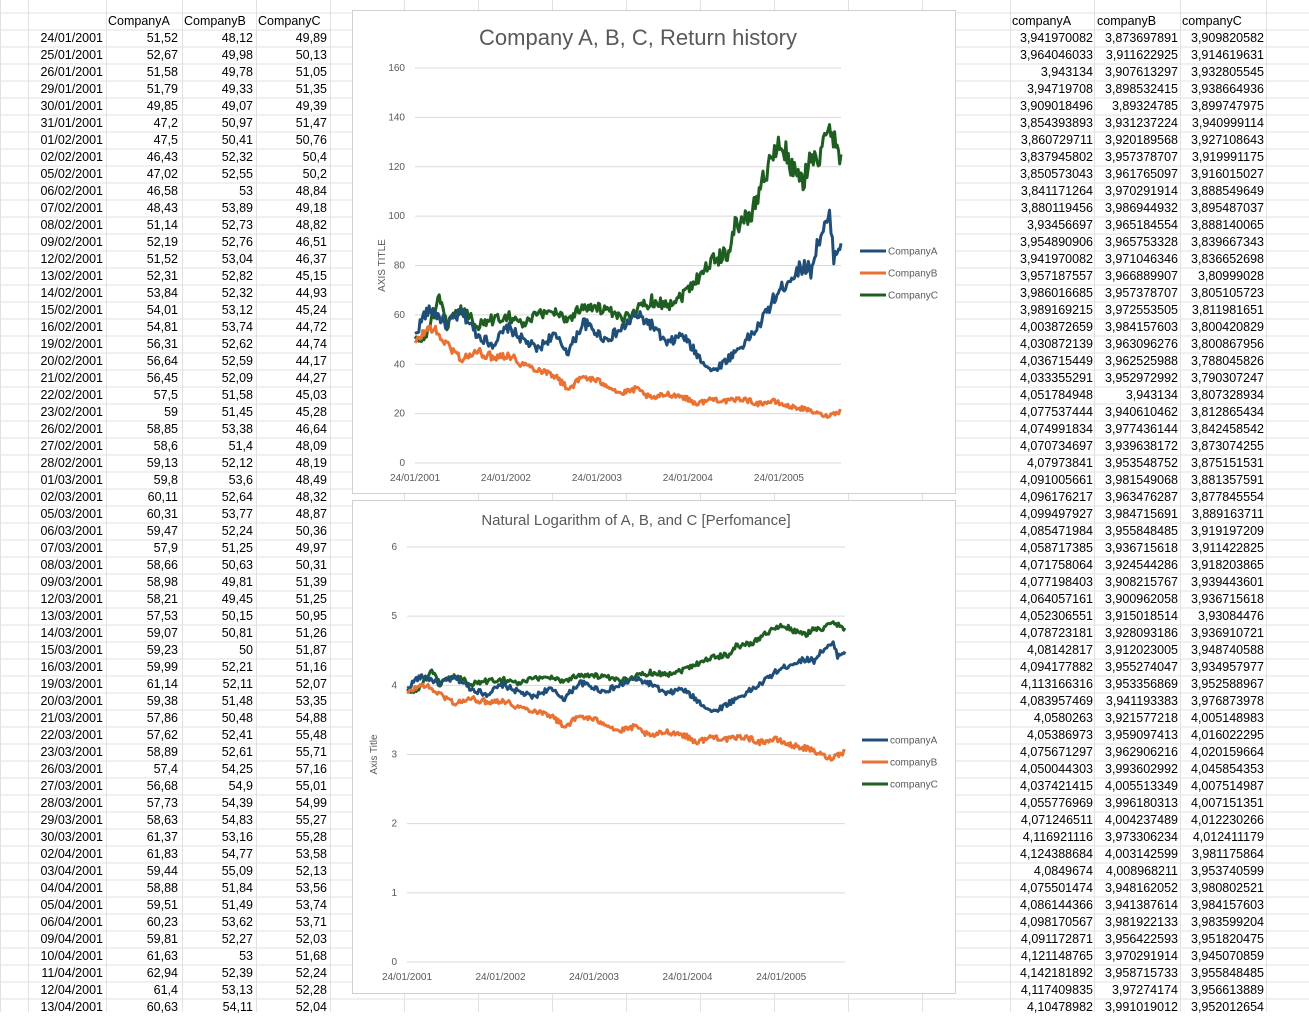 The image size is (1309, 1016). Describe the element at coordinates (1141, 973) in the screenshot. I see `log-value-cell: 3,958715733` at that location.